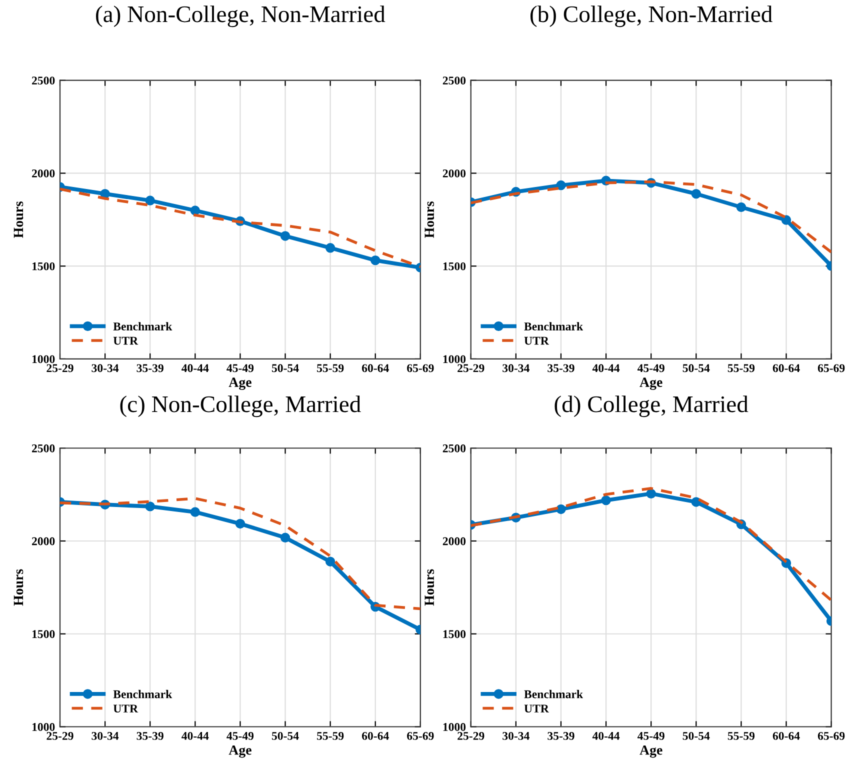  I want to click on chart-title: (a) Non-College, Non-Married, so click(241, 17).